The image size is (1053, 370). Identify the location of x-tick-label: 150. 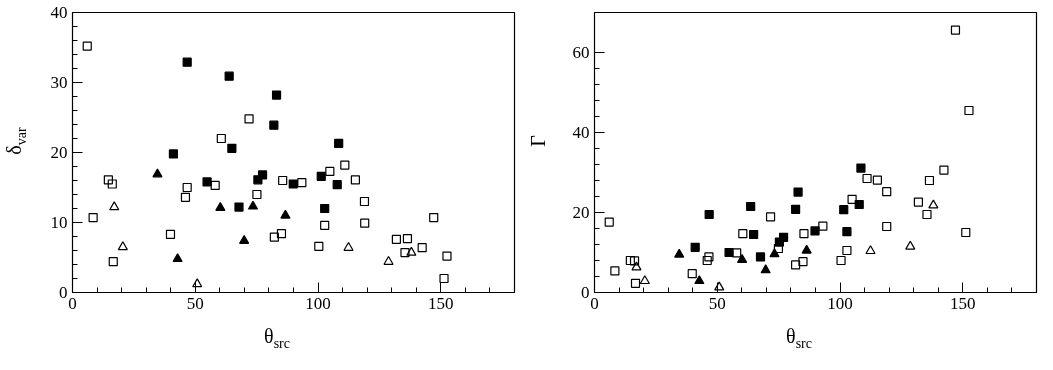
(441, 303).